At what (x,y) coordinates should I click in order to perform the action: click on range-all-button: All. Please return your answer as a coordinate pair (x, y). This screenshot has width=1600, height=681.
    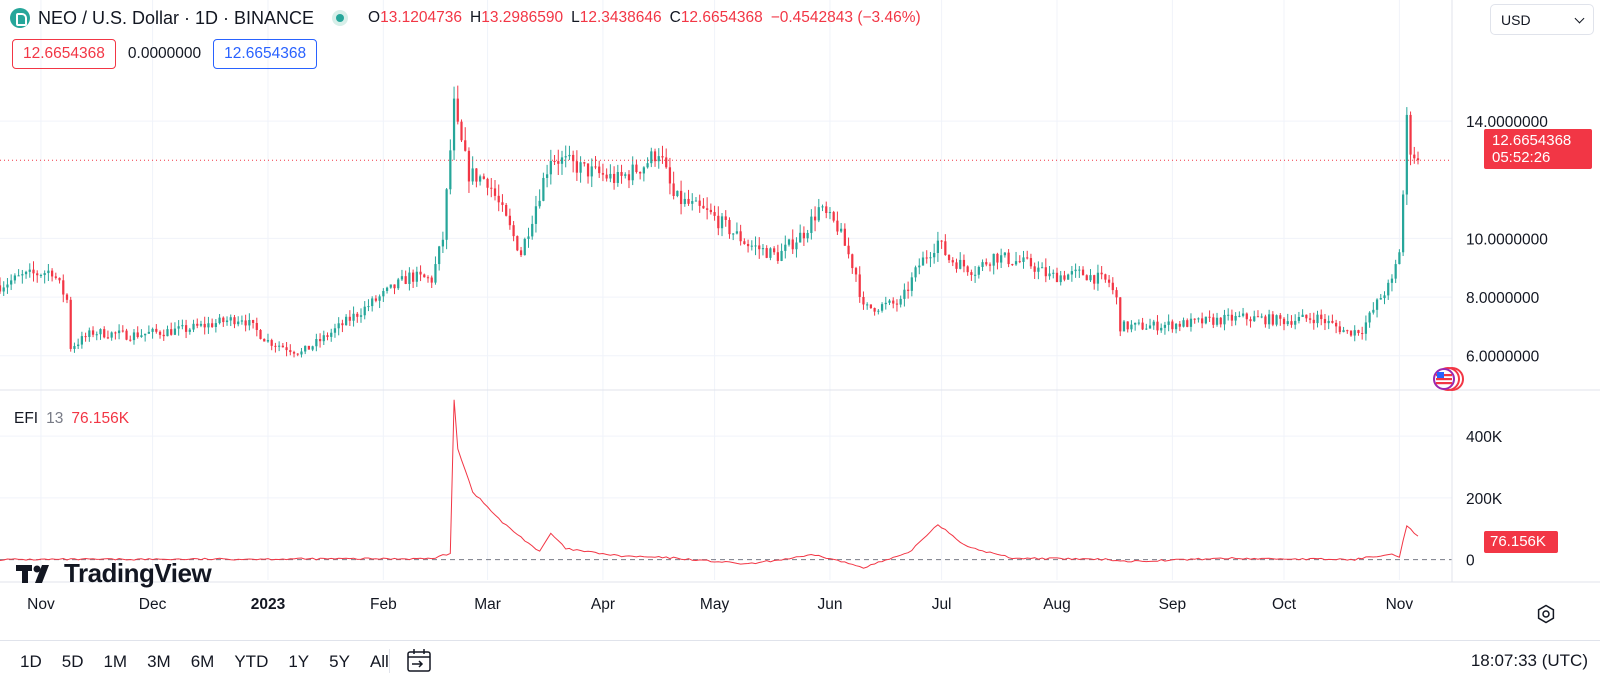
    Looking at the image, I should click on (379, 661).